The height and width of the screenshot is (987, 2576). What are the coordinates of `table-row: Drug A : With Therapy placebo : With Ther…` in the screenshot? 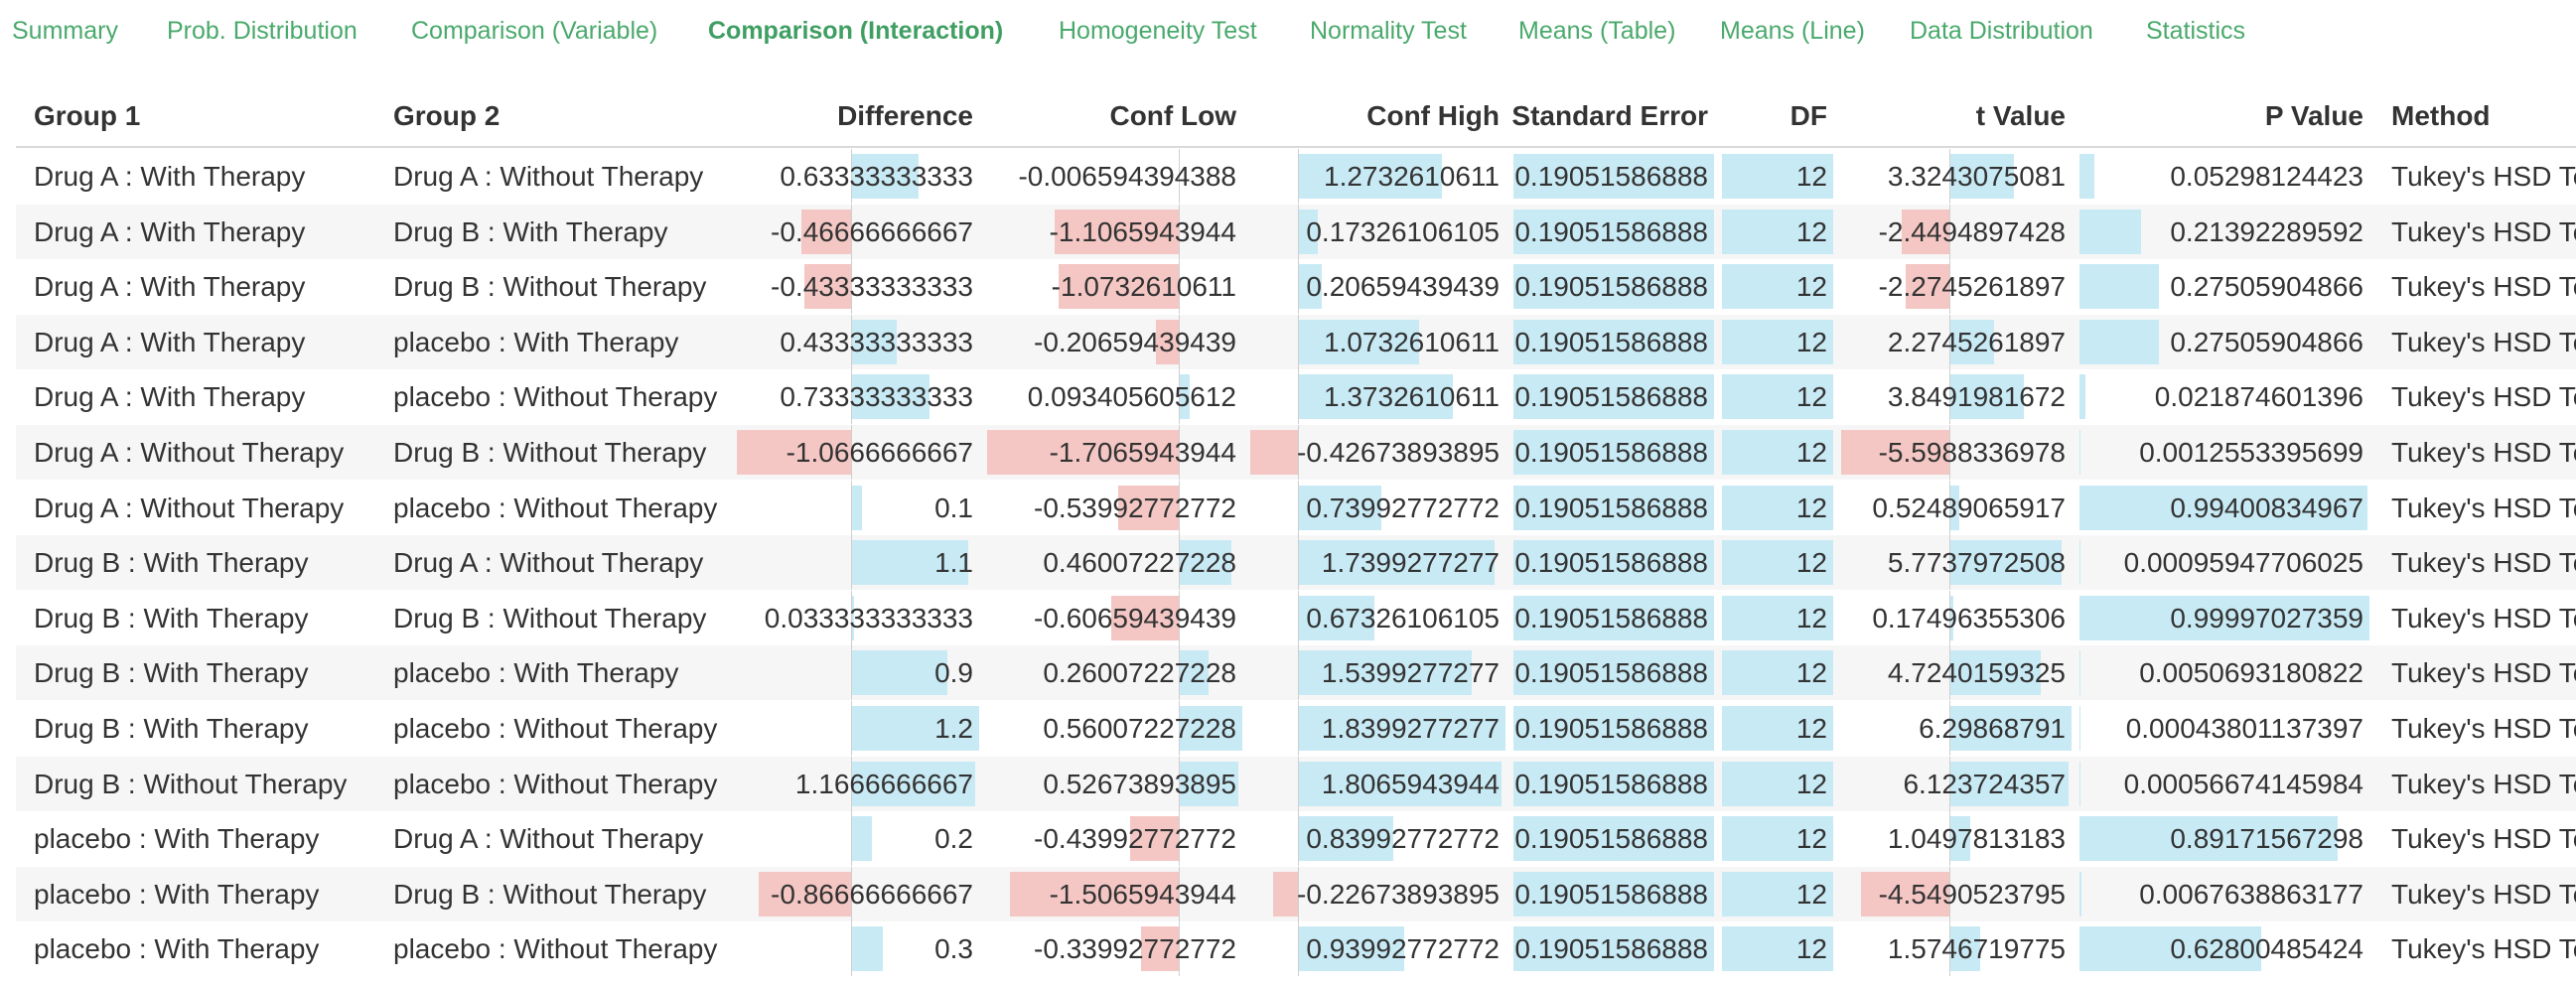 It's located at (1296, 341).